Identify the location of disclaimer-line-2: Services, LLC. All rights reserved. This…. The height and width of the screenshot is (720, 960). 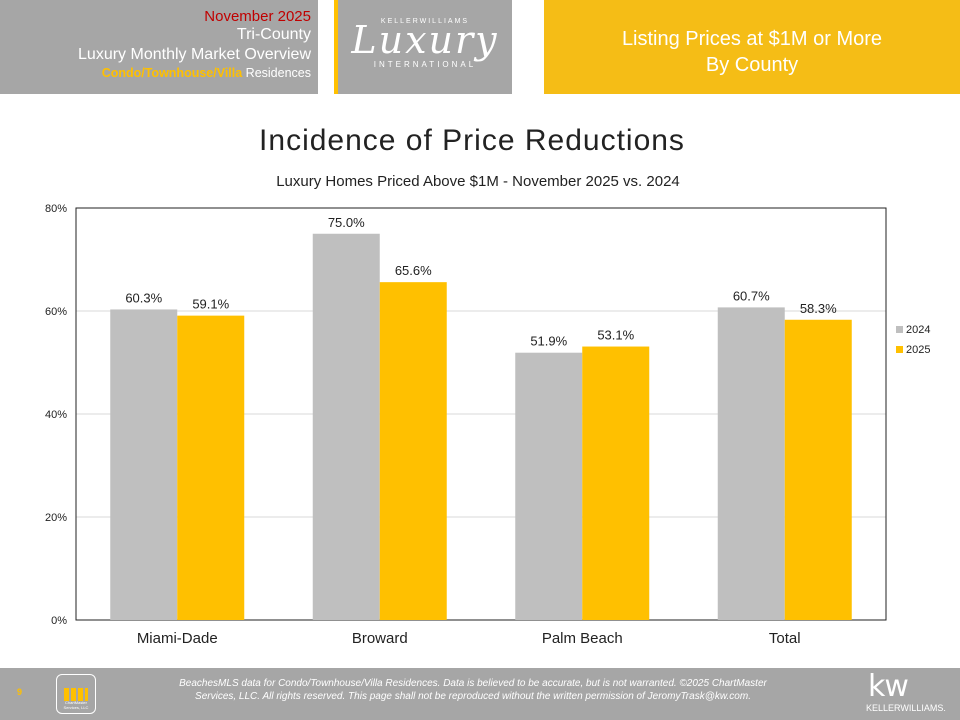
(473, 696).